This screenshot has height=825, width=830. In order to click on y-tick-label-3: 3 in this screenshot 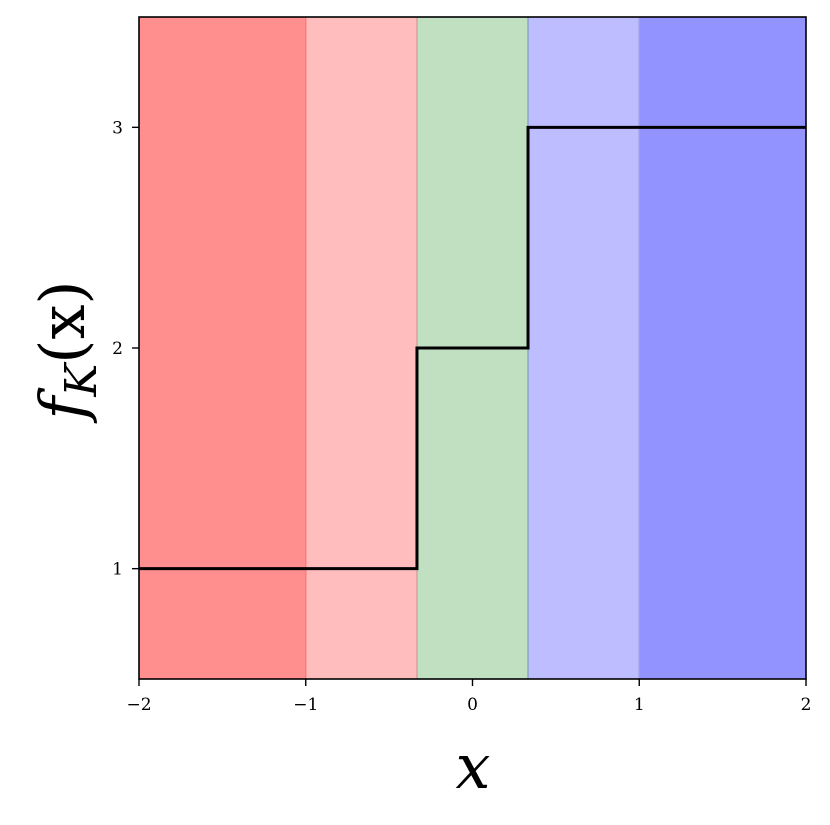, I will do `click(117, 128)`.